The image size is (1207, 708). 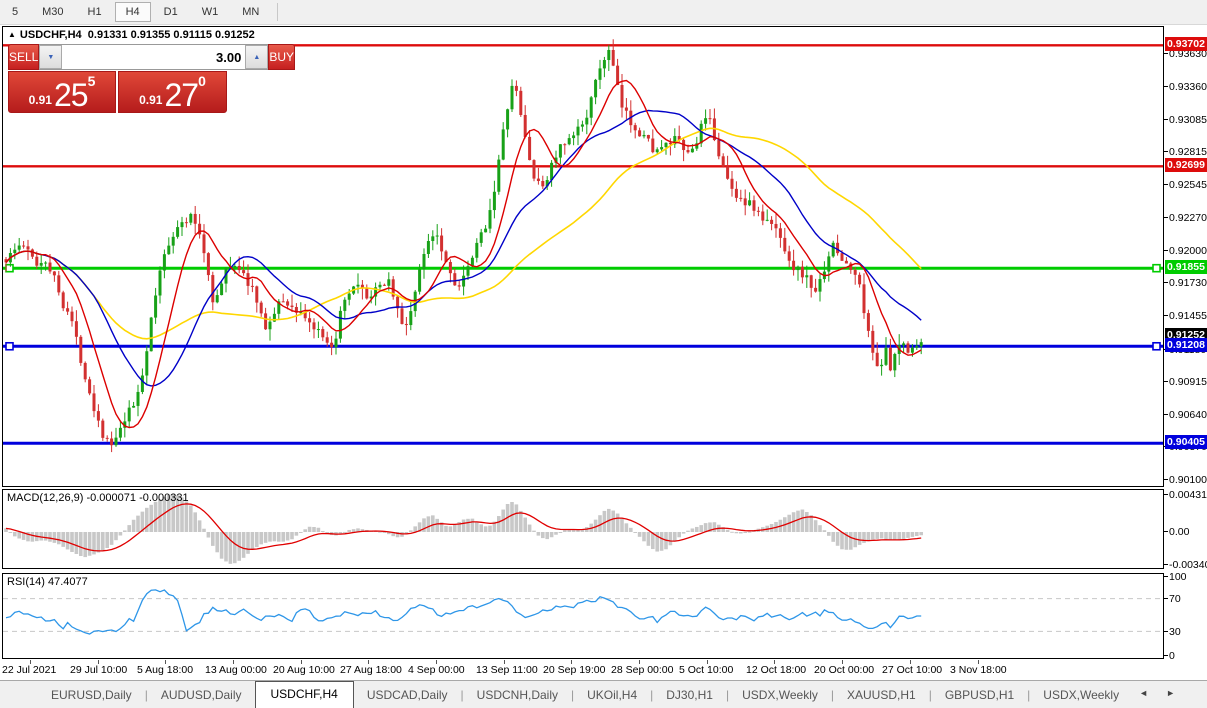 I want to click on price-tick: 0.93360, so click(x=1185, y=87).